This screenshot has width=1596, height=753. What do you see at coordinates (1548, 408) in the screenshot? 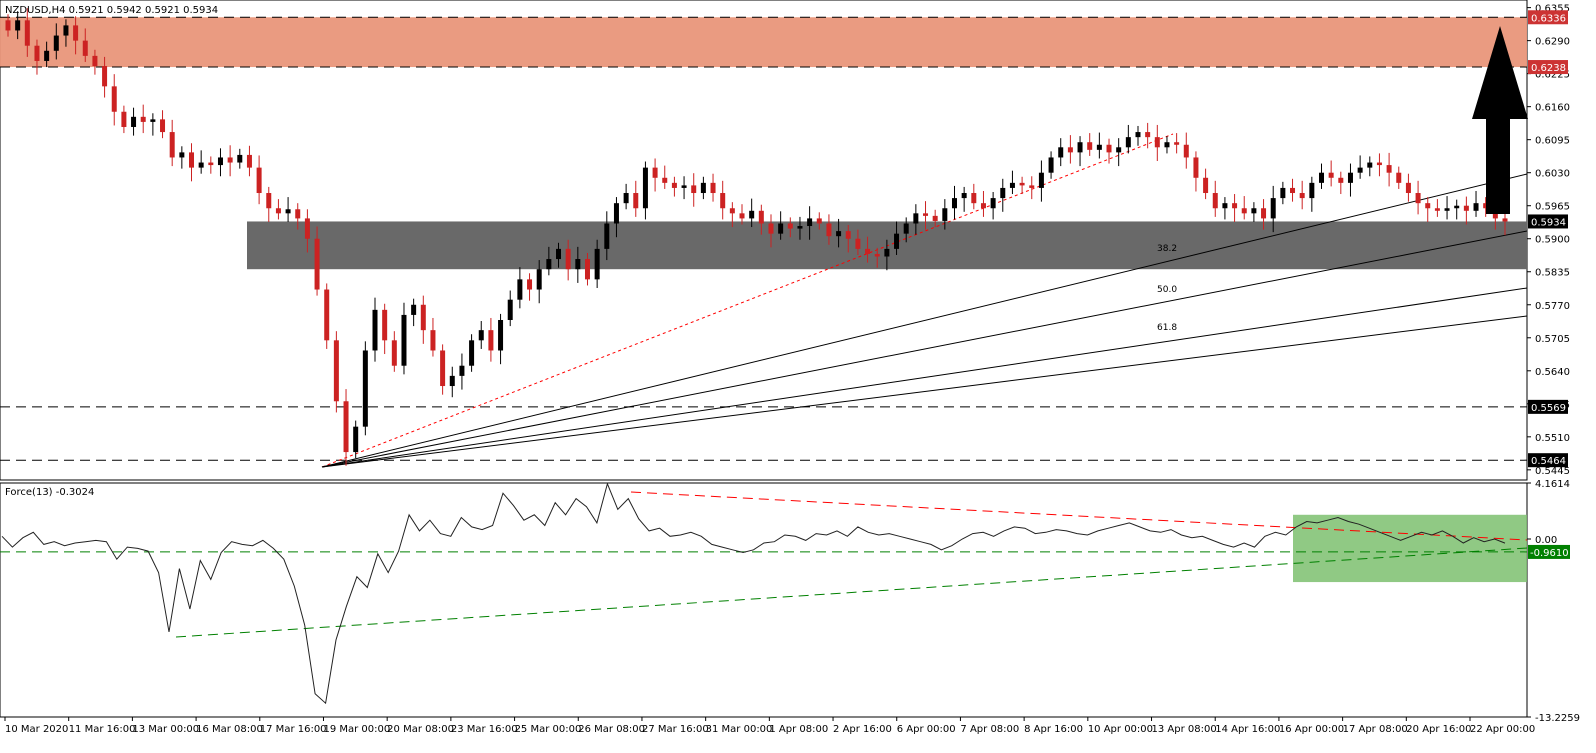
I see `level-label-s1: 0.5569` at bounding box center [1548, 408].